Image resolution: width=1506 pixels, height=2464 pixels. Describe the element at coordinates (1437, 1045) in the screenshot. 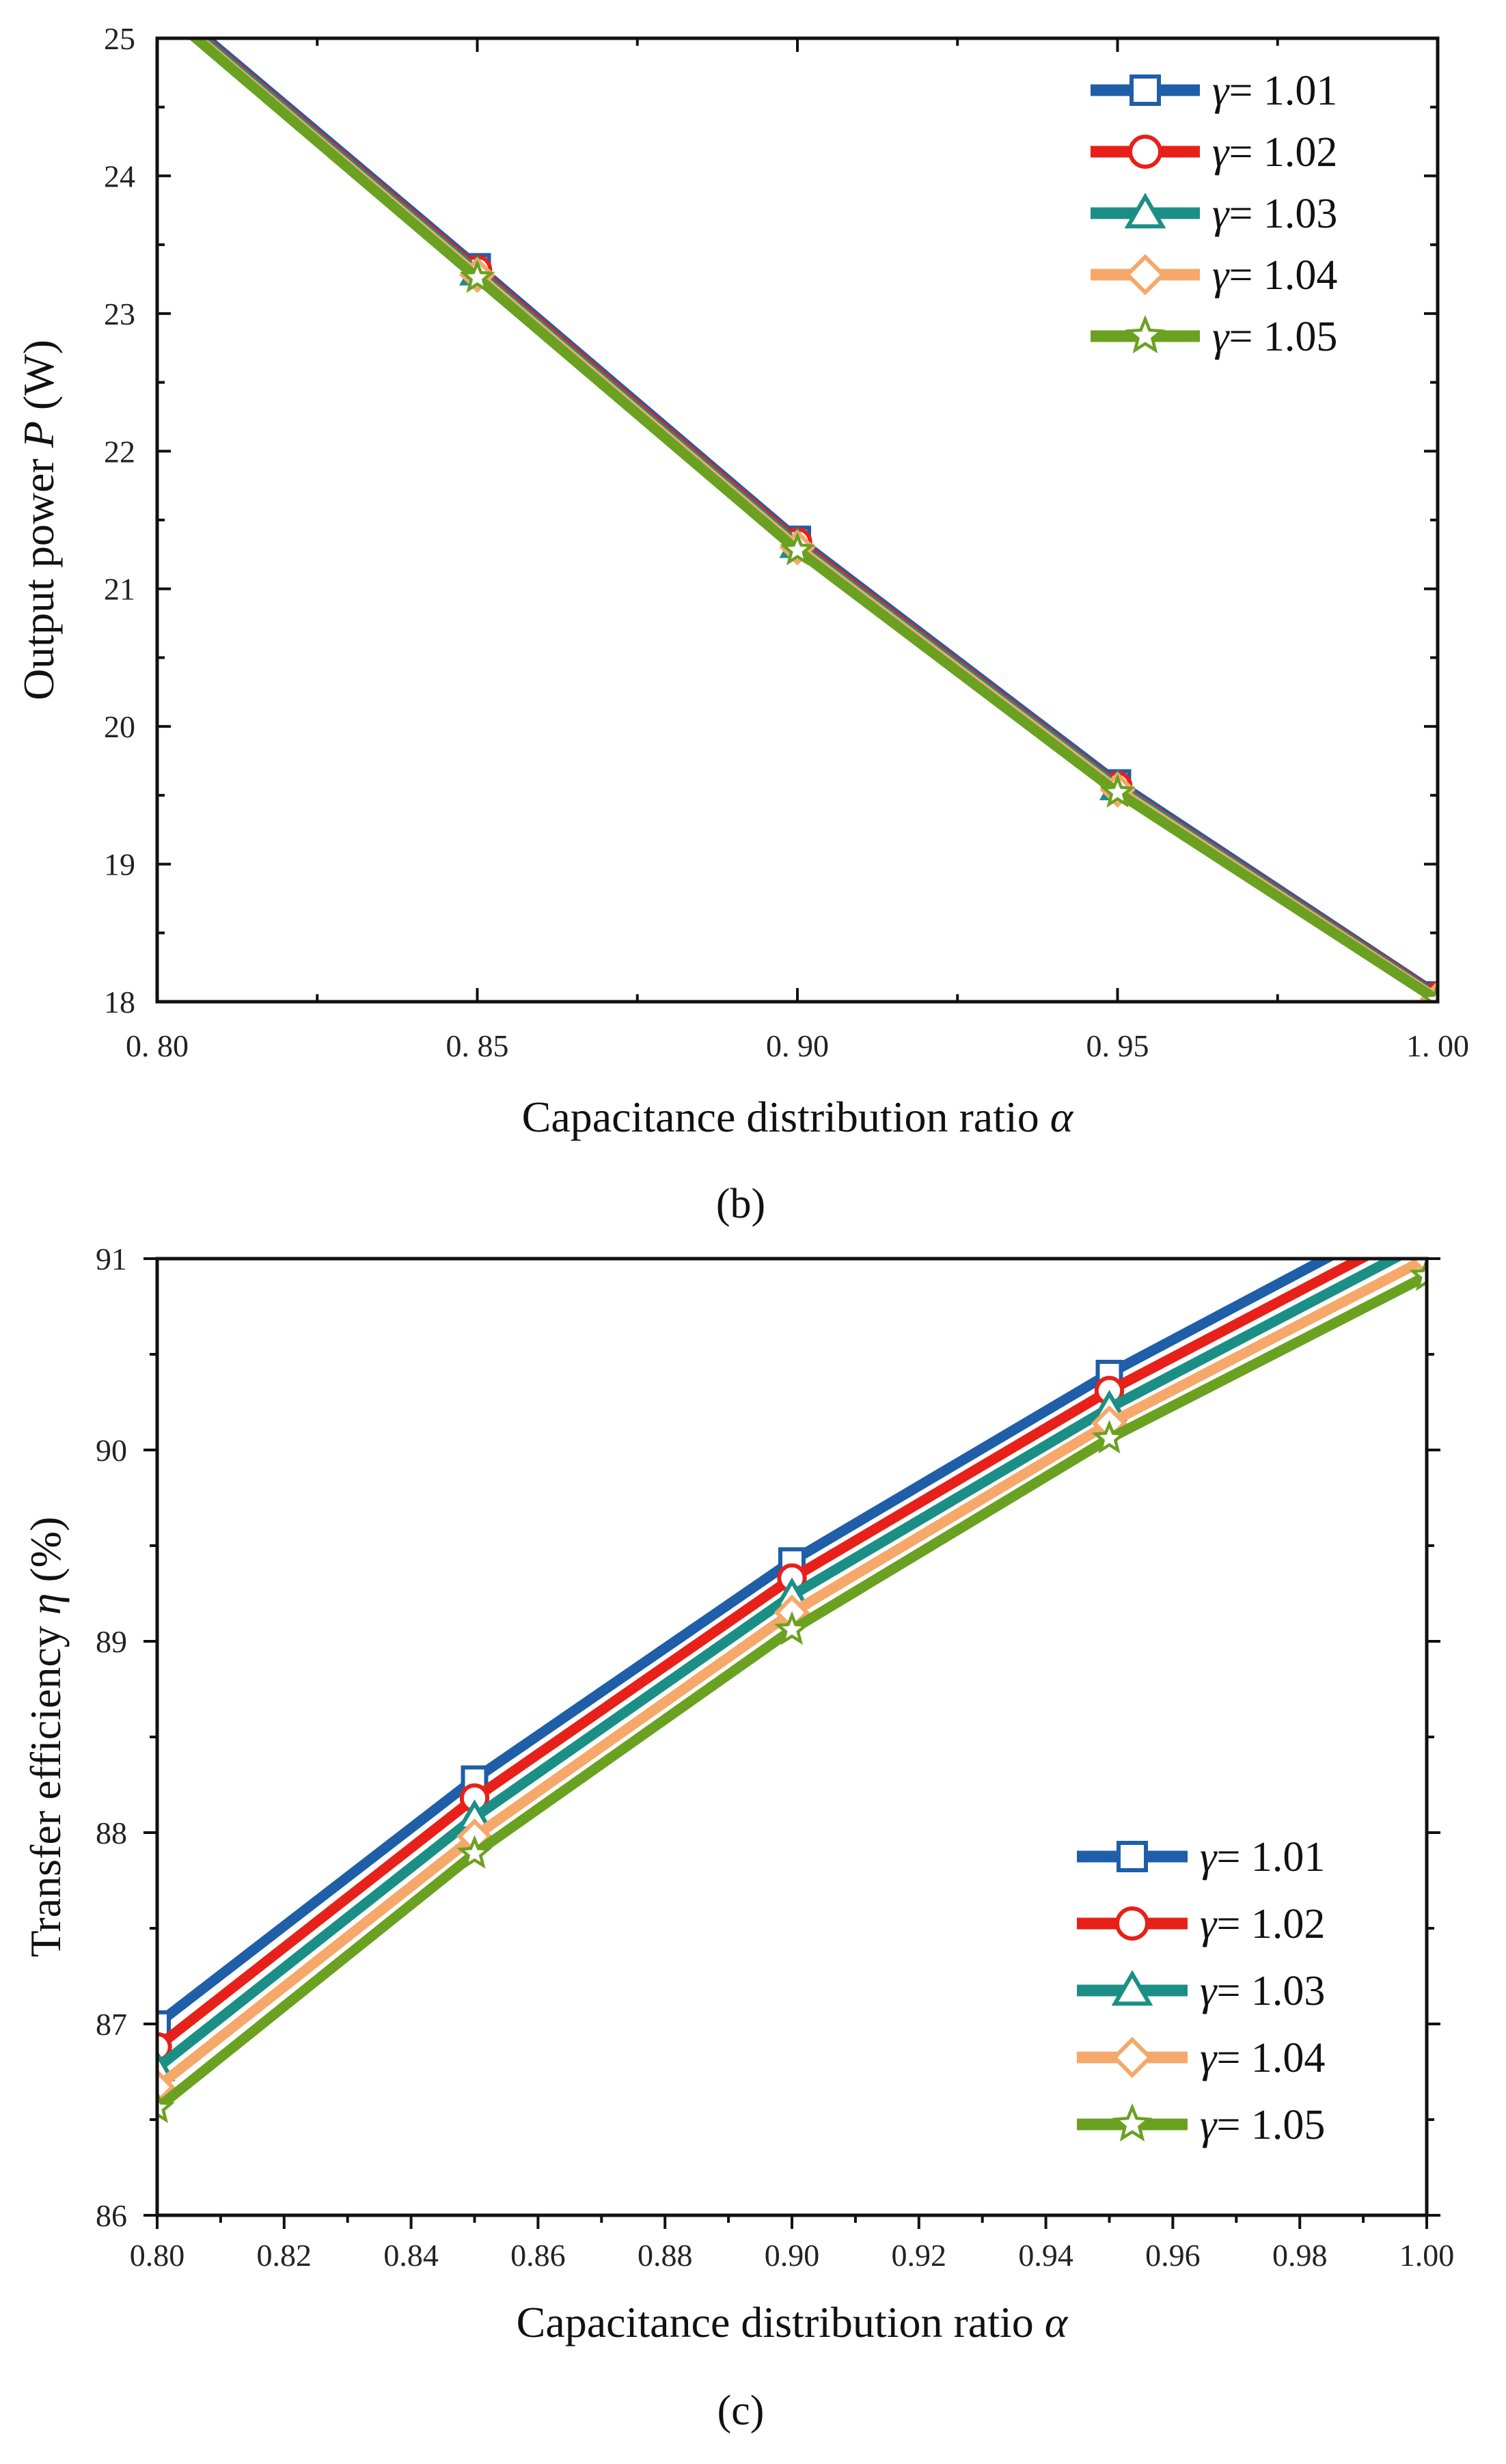

I see `x-tick-label: 1. 00` at that location.